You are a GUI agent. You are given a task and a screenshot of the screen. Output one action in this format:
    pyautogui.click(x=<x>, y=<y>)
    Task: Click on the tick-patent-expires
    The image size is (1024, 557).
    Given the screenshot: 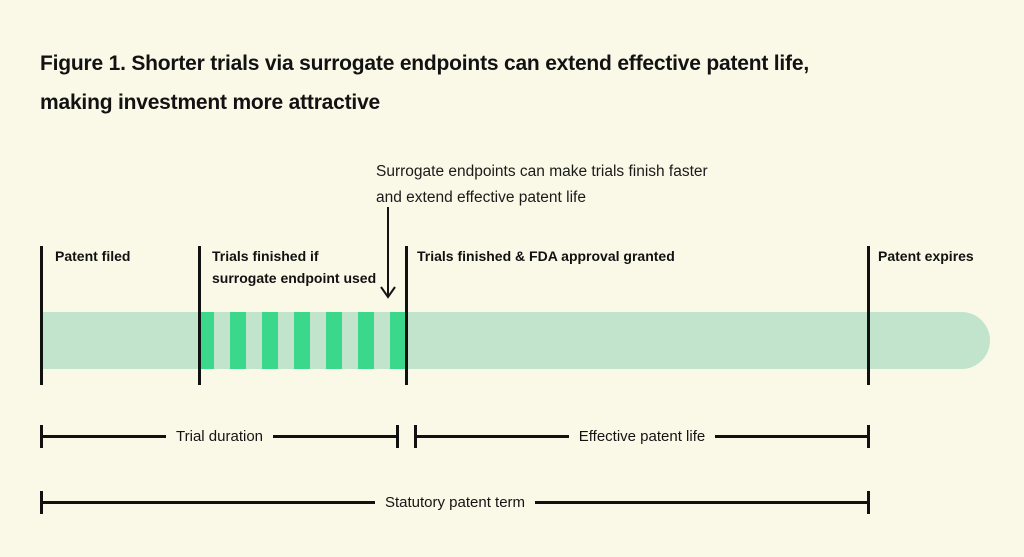 What is the action you would take?
    pyautogui.click(x=868, y=315)
    